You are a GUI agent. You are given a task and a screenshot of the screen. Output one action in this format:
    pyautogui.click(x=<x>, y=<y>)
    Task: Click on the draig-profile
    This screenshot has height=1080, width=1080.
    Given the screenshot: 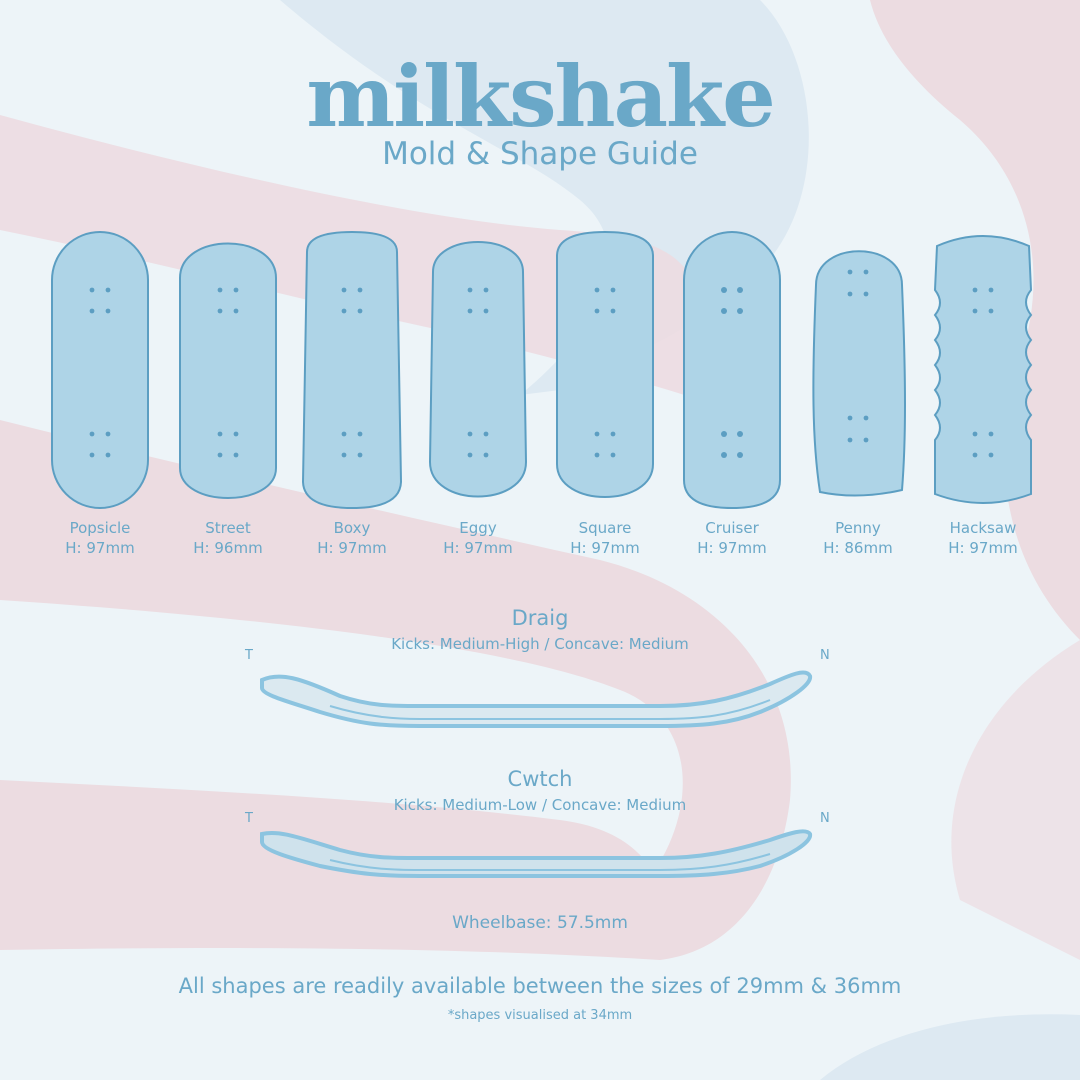 What is the action you would take?
    pyautogui.click(x=536, y=699)
    